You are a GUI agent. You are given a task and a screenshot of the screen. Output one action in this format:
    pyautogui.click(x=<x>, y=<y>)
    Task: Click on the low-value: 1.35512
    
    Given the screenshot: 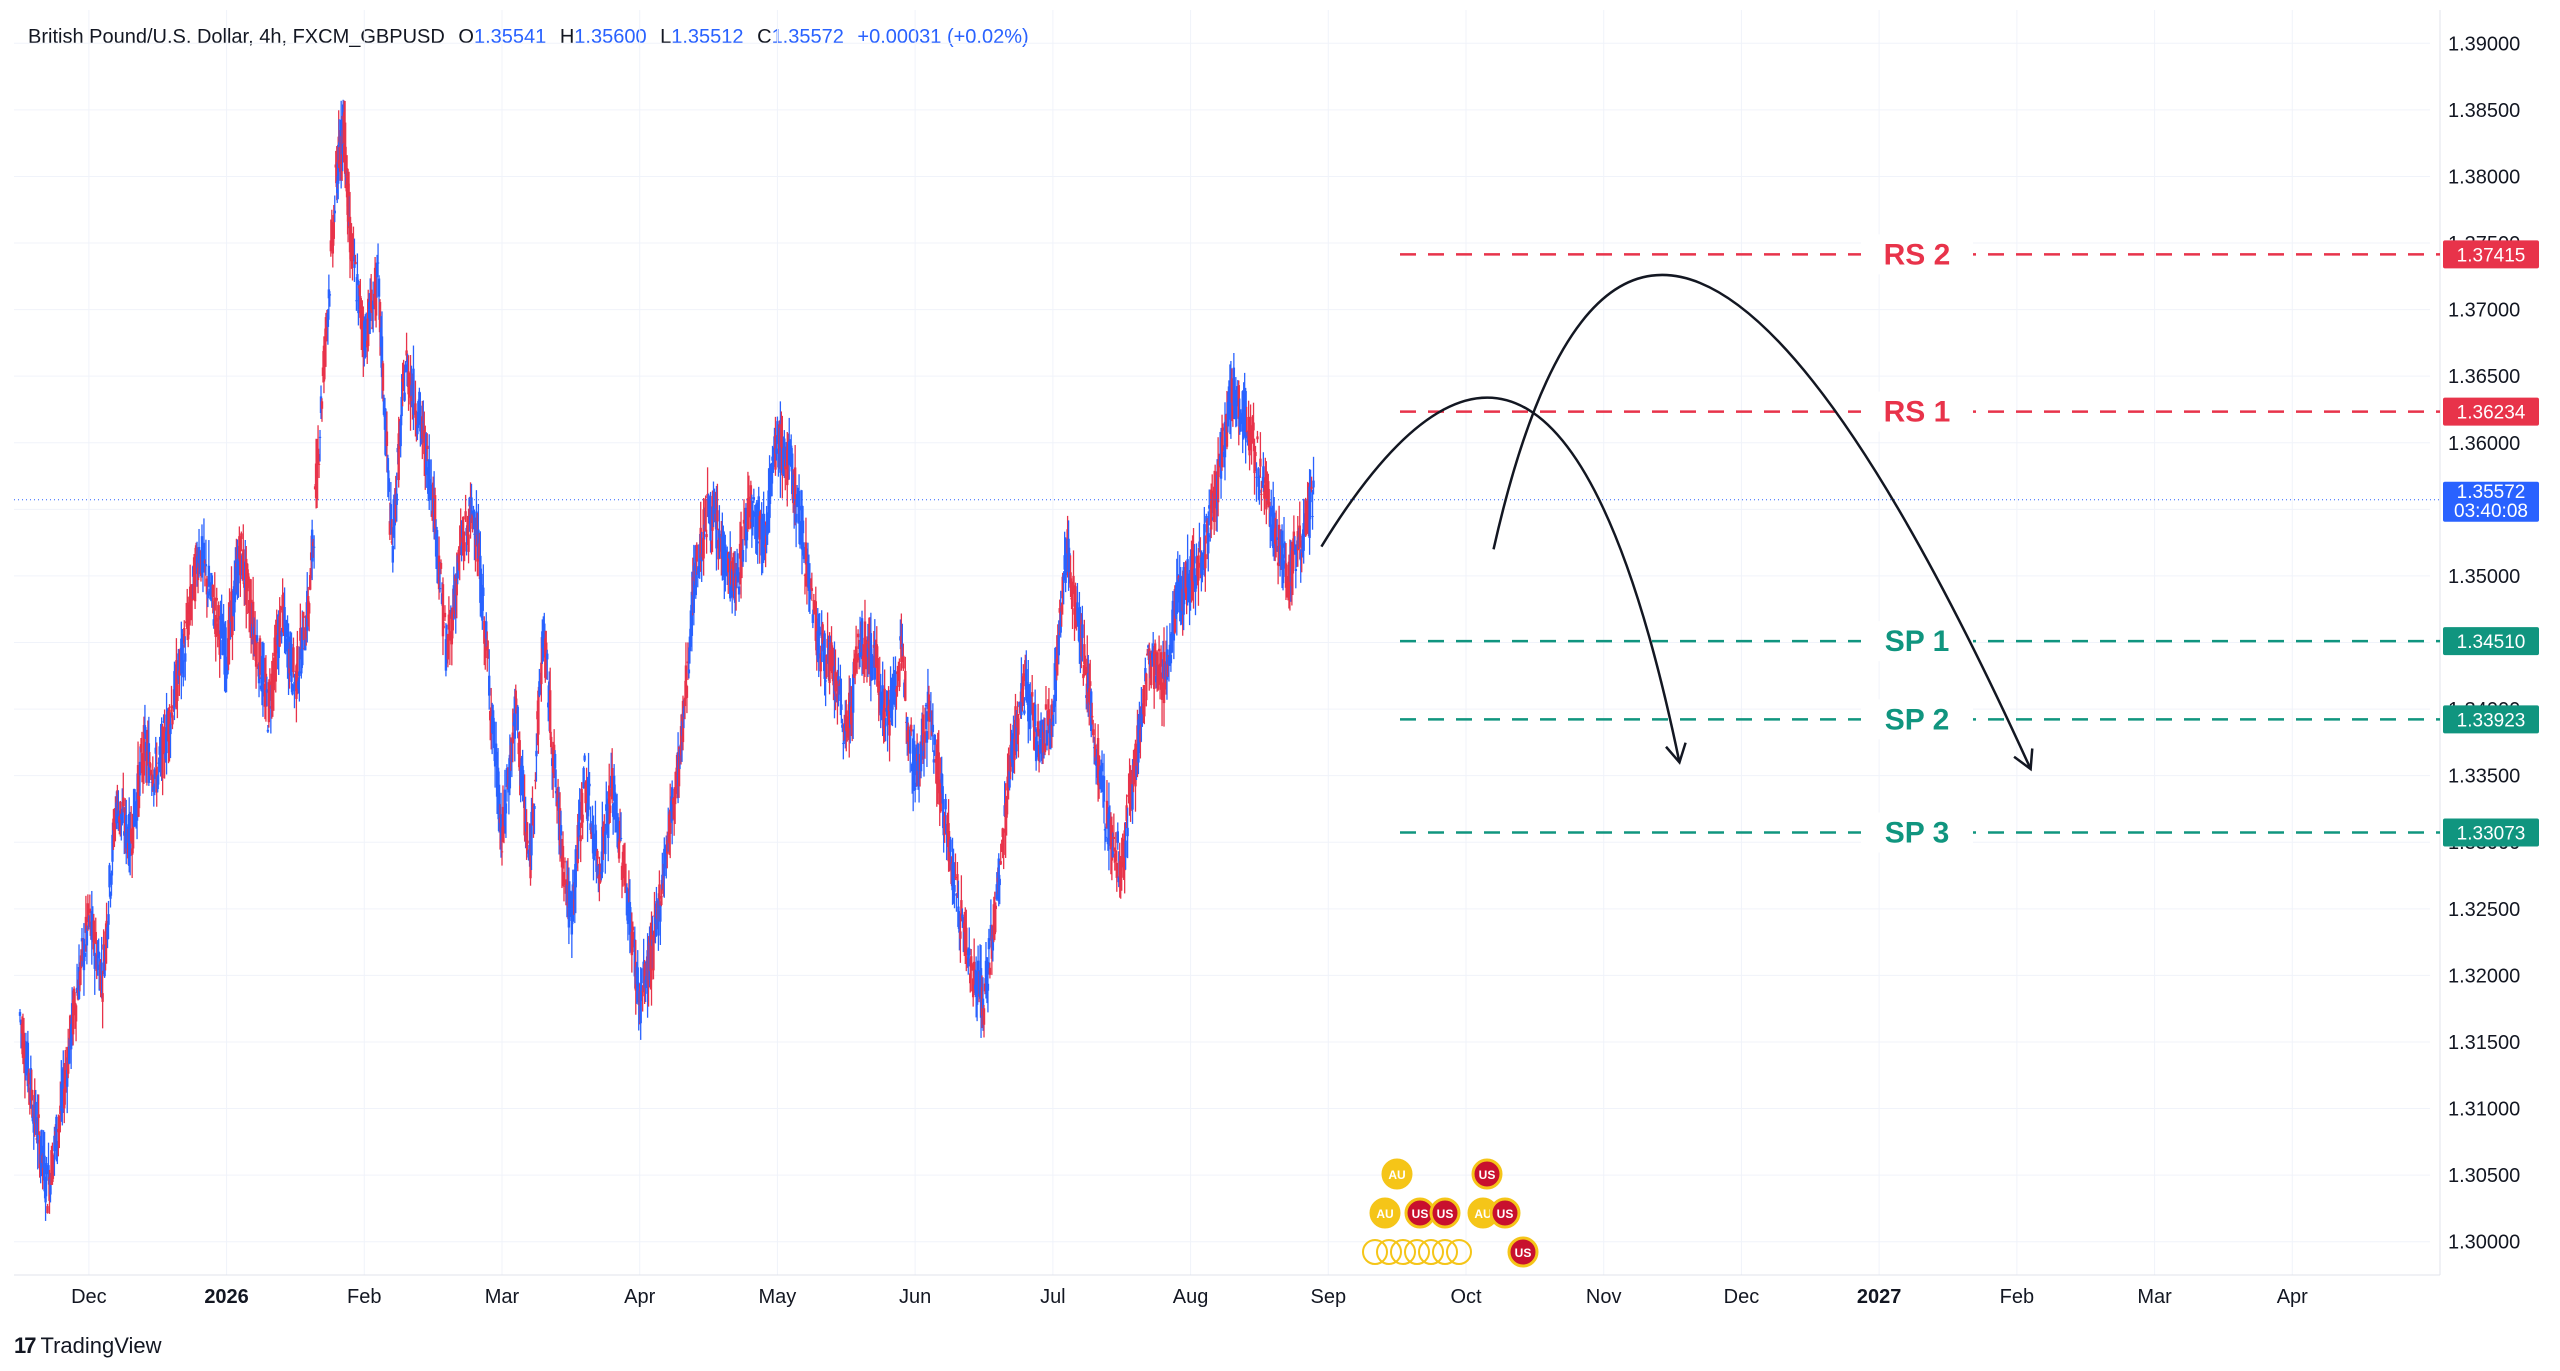 What is the action you would take?
    pyautogui.click(x=707, y=37)
    